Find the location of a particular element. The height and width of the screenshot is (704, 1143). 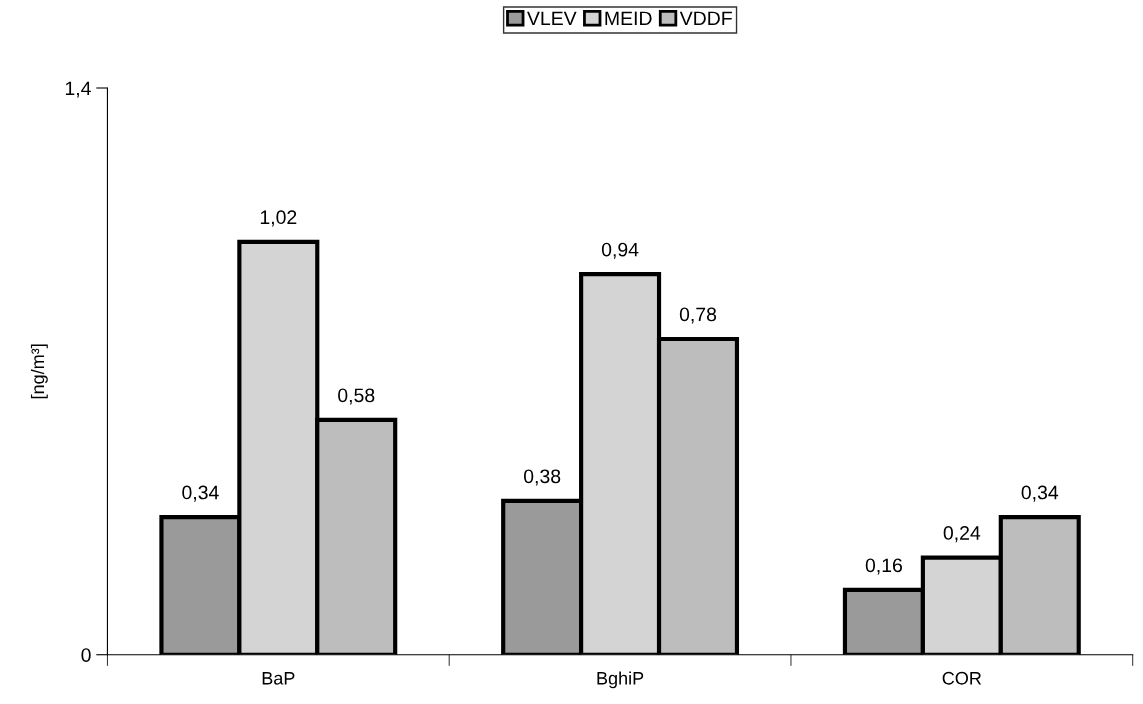

data-label: 0,38 is located at coordinates (542, 477).